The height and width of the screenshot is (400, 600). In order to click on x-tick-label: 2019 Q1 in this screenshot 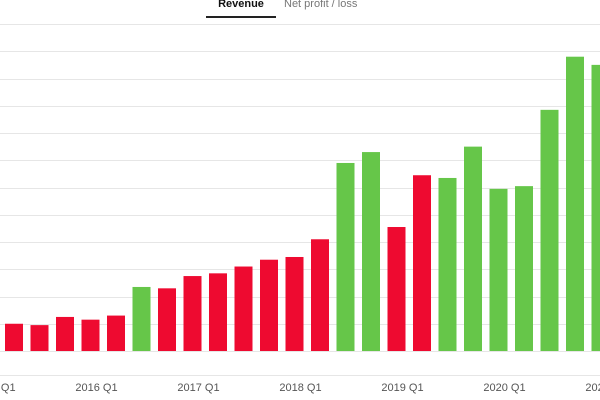, I will do `click(402, 388)`.